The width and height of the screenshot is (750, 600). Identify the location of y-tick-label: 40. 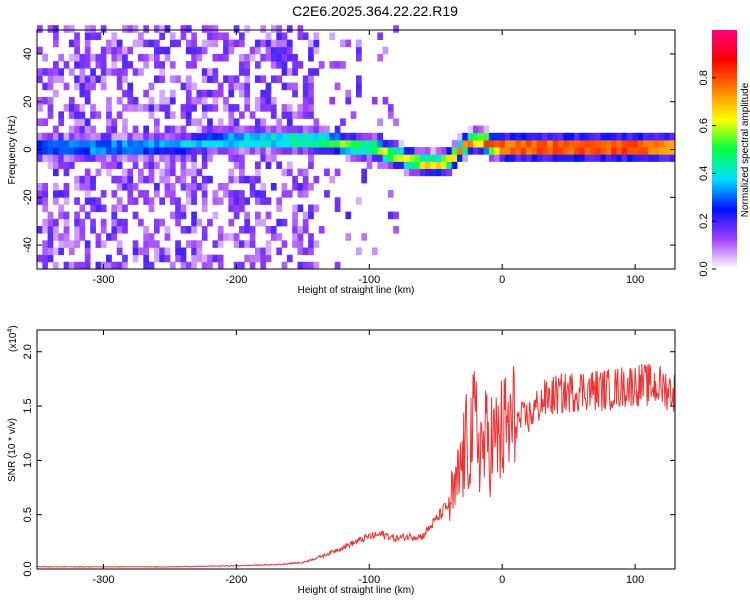
(28, 54).